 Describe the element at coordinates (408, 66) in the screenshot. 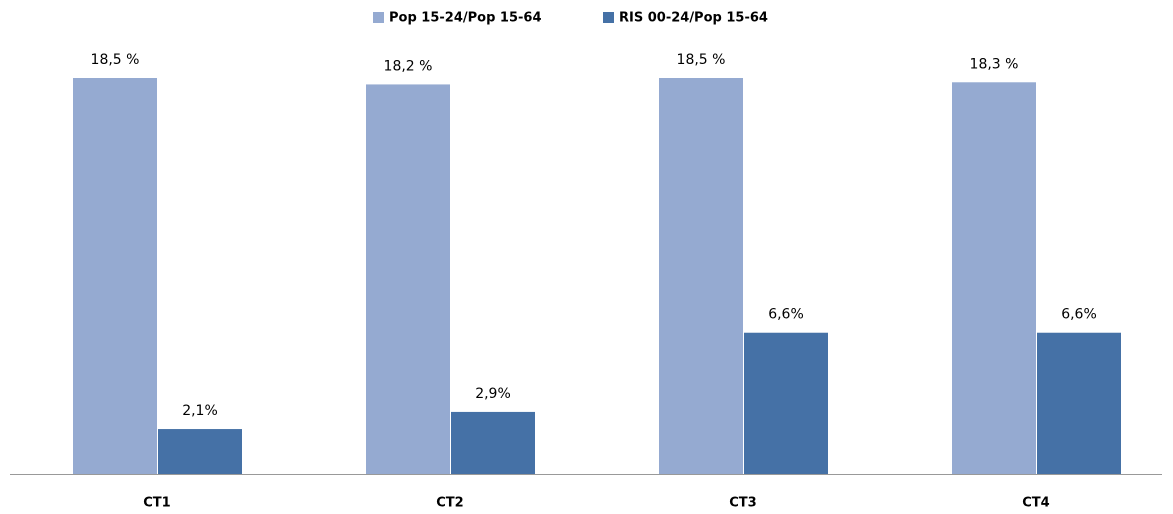

I see `value-label: 18,2 %` at that location.